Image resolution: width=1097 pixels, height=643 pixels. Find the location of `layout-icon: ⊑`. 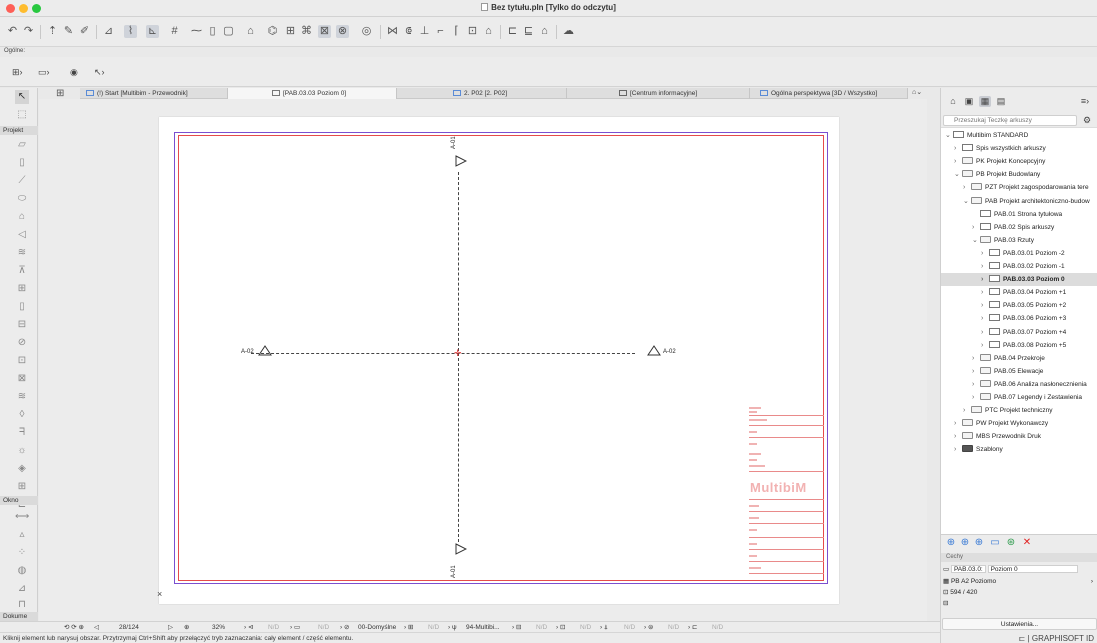

layout-icon: ⊑ is located at coordinates (528, 31).